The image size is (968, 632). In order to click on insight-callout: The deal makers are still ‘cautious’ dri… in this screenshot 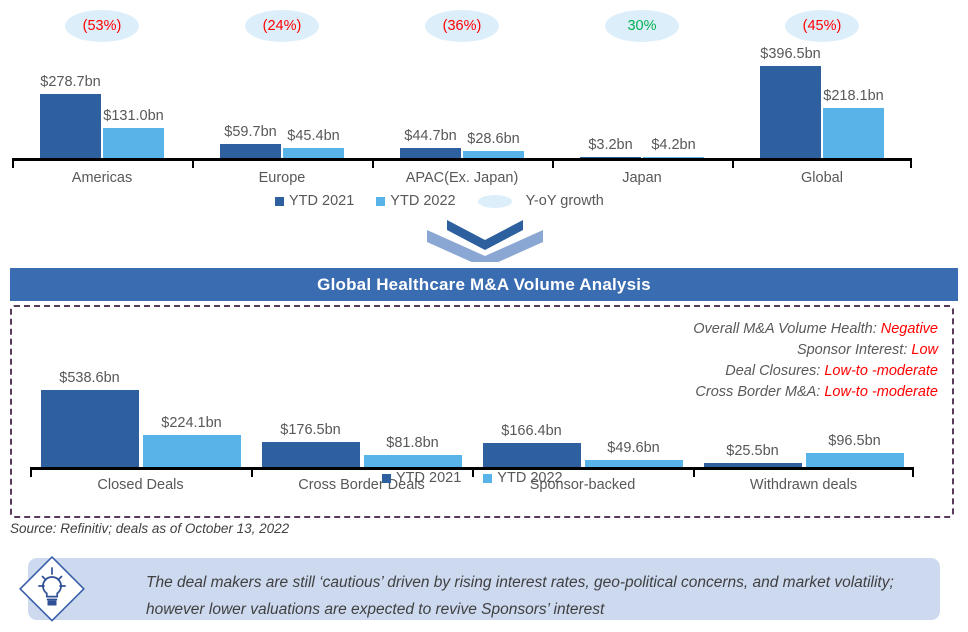, I will do `click(484, 589)`.